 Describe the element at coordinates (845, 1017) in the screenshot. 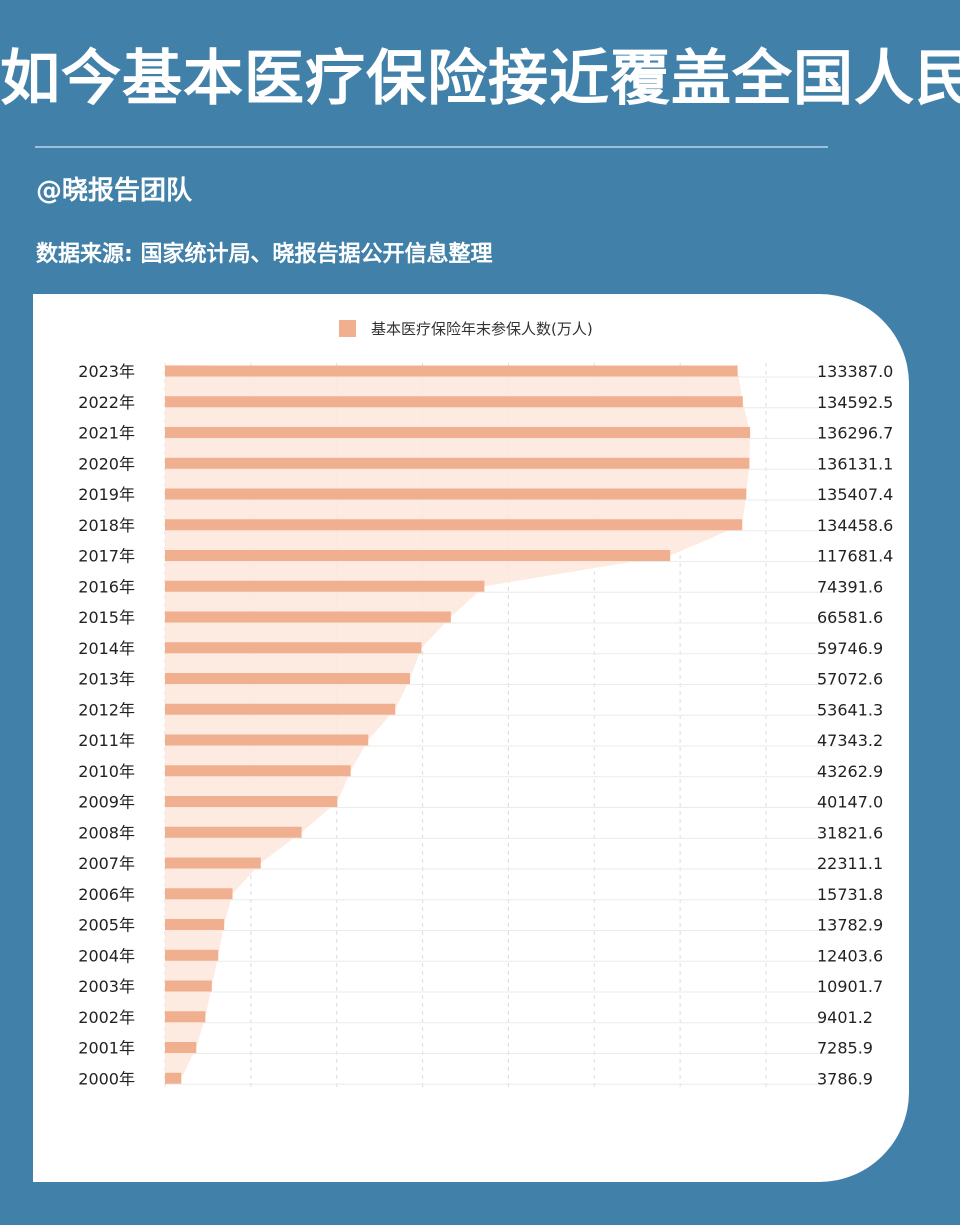

I see `value-label: 9401.2` at that location.